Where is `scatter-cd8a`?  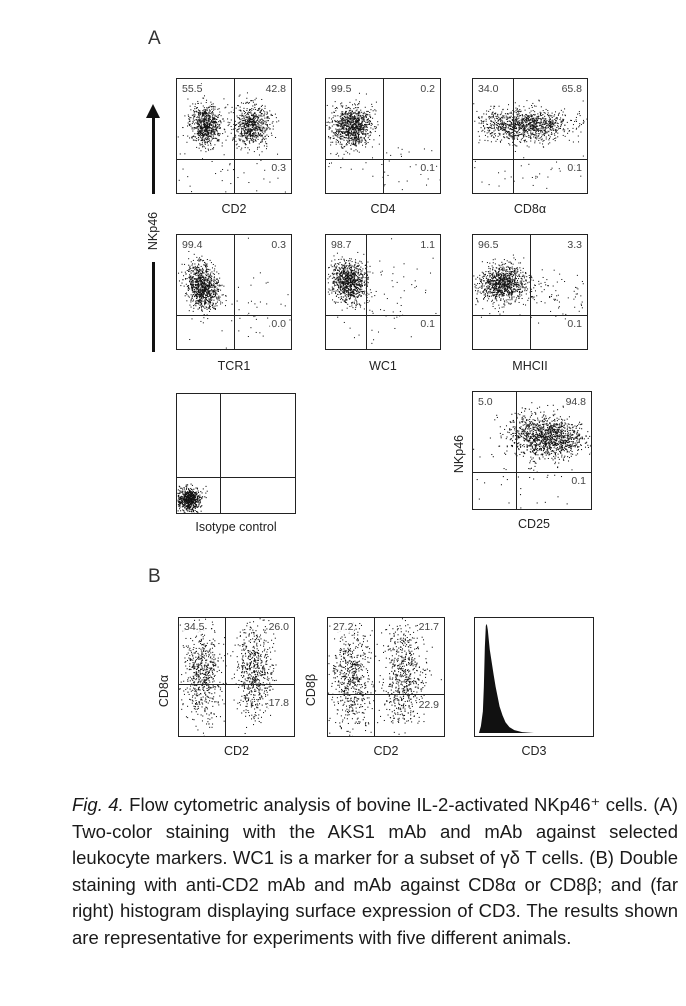
scatter-cd8a is located at coordinates (530, 144).